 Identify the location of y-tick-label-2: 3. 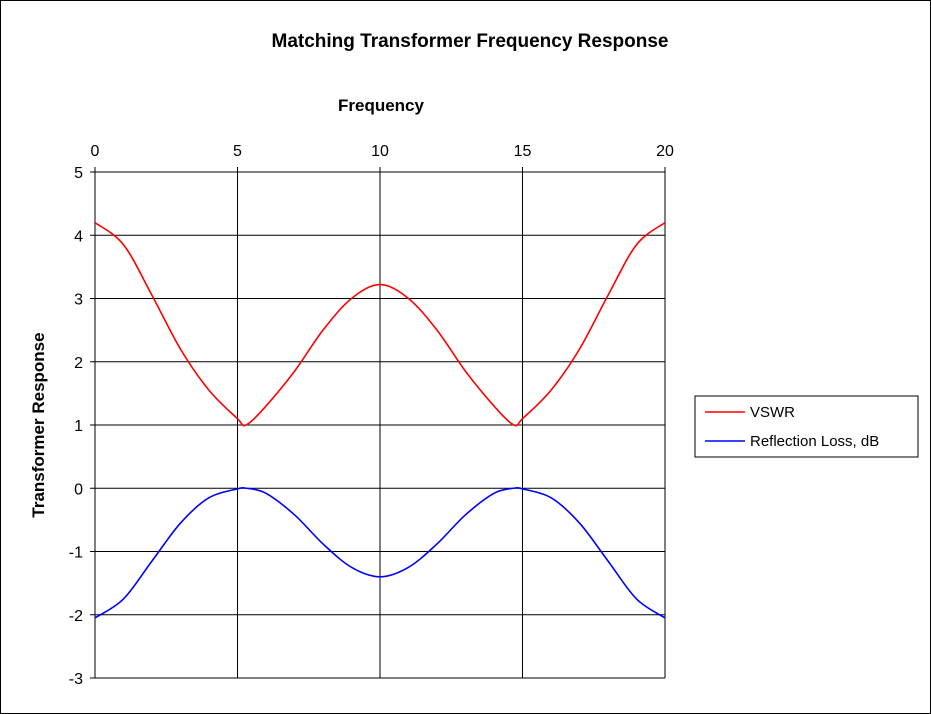
(78, 300).